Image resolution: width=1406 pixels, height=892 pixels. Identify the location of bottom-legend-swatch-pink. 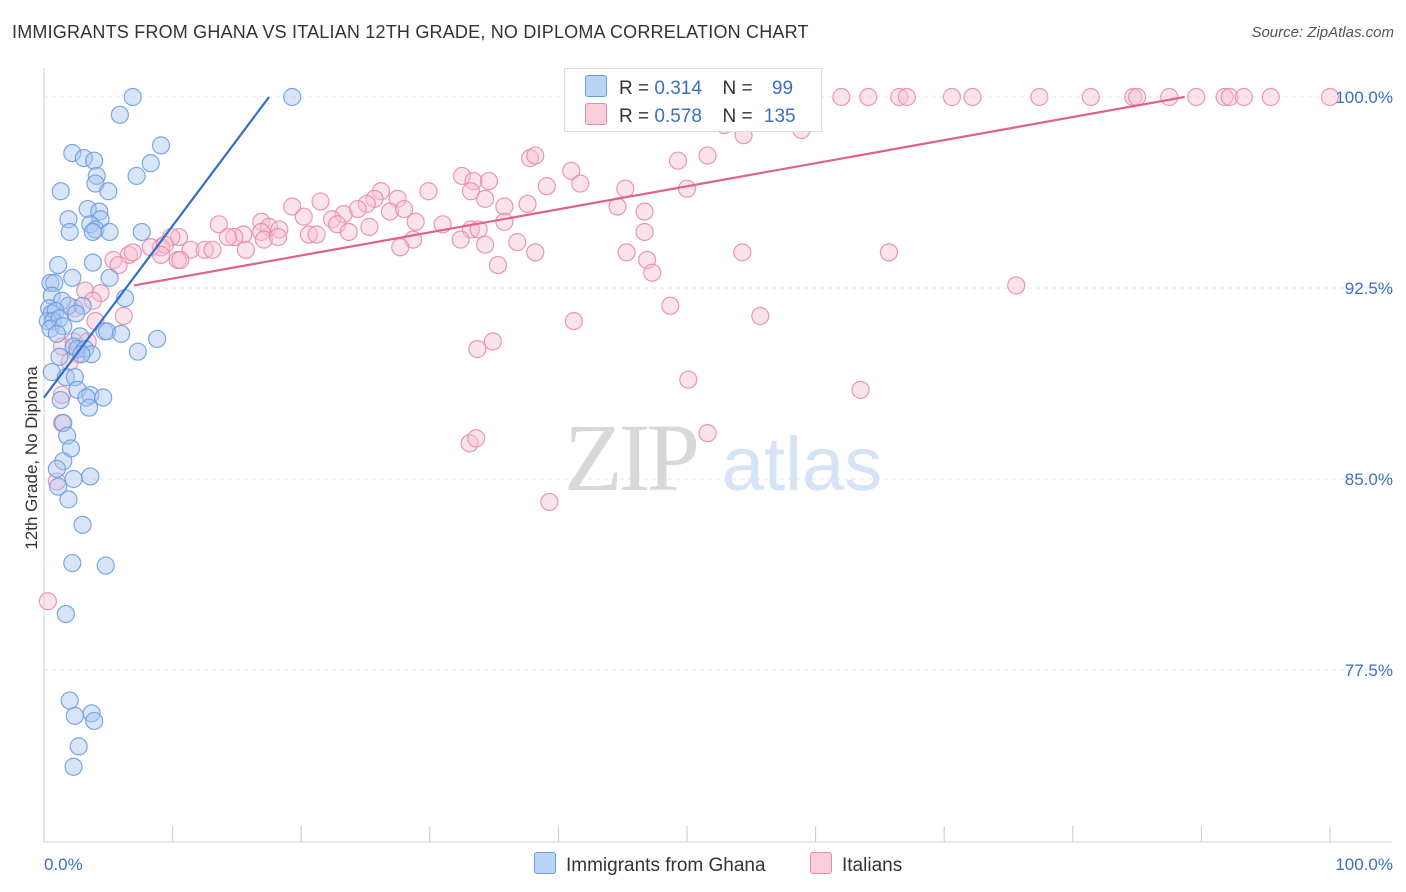
(821, 863).